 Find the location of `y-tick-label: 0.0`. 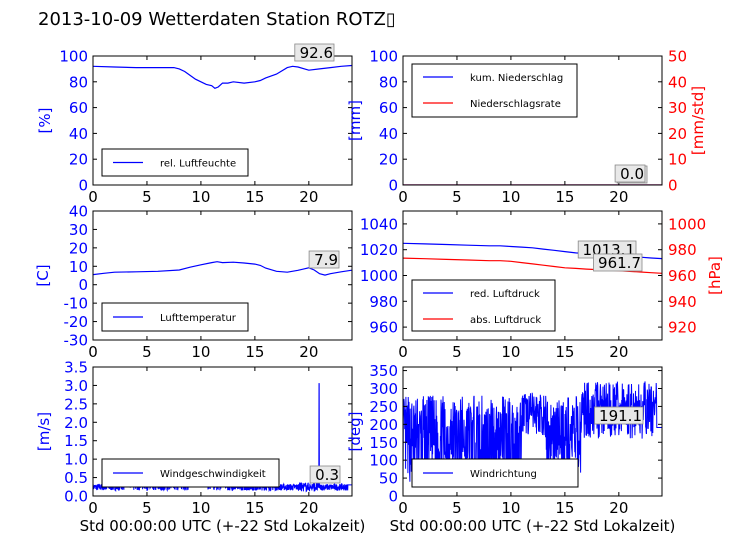

y-tick-label: 0.0 is located at coordinates (76, 497).